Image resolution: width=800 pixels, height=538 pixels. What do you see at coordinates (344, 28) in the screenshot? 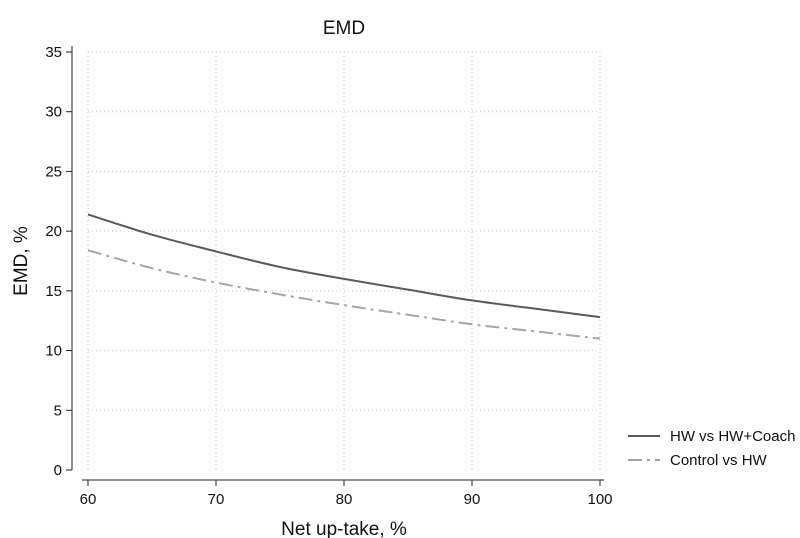
I see `chart-title: EMD` at bounding box center [344, 28].